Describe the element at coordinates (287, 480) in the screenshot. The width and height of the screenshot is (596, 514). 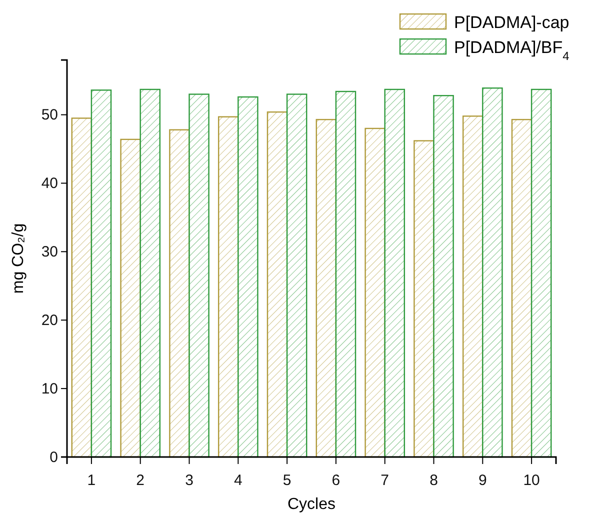
I see `x-tick-label: 5` at that location.